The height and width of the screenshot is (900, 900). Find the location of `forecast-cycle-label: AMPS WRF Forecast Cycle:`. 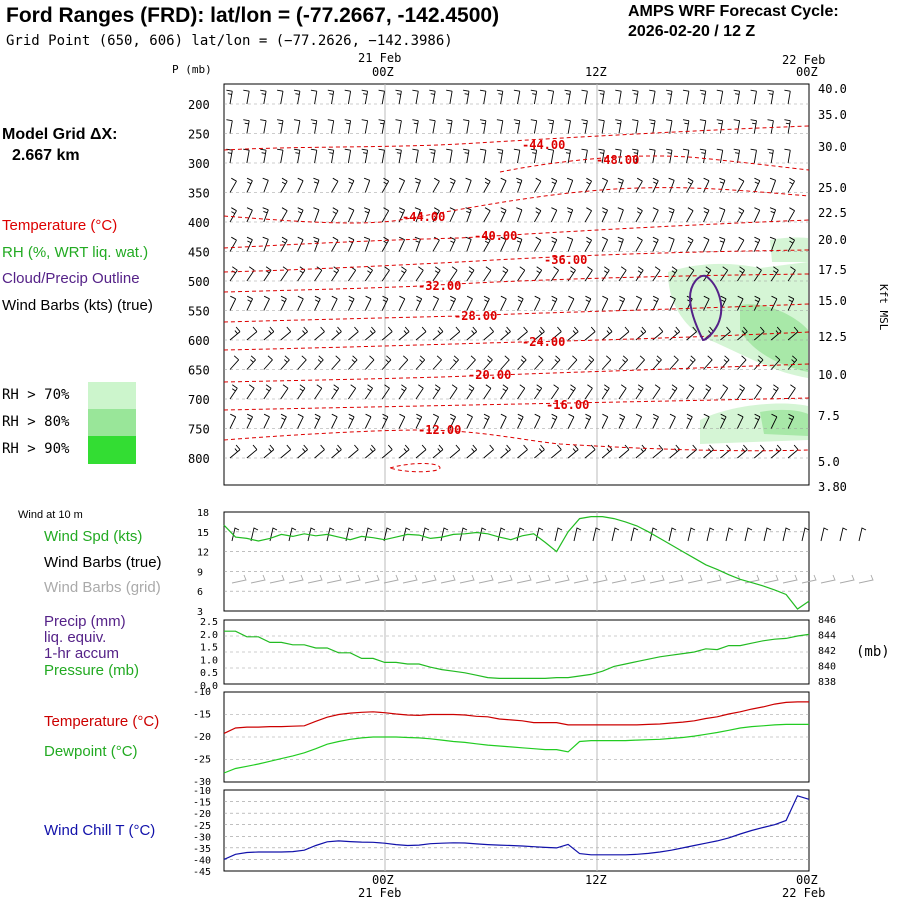

forecast-cycle-label: AMPS WRF Forecast Cycle: is located at coordinates (733, 11).